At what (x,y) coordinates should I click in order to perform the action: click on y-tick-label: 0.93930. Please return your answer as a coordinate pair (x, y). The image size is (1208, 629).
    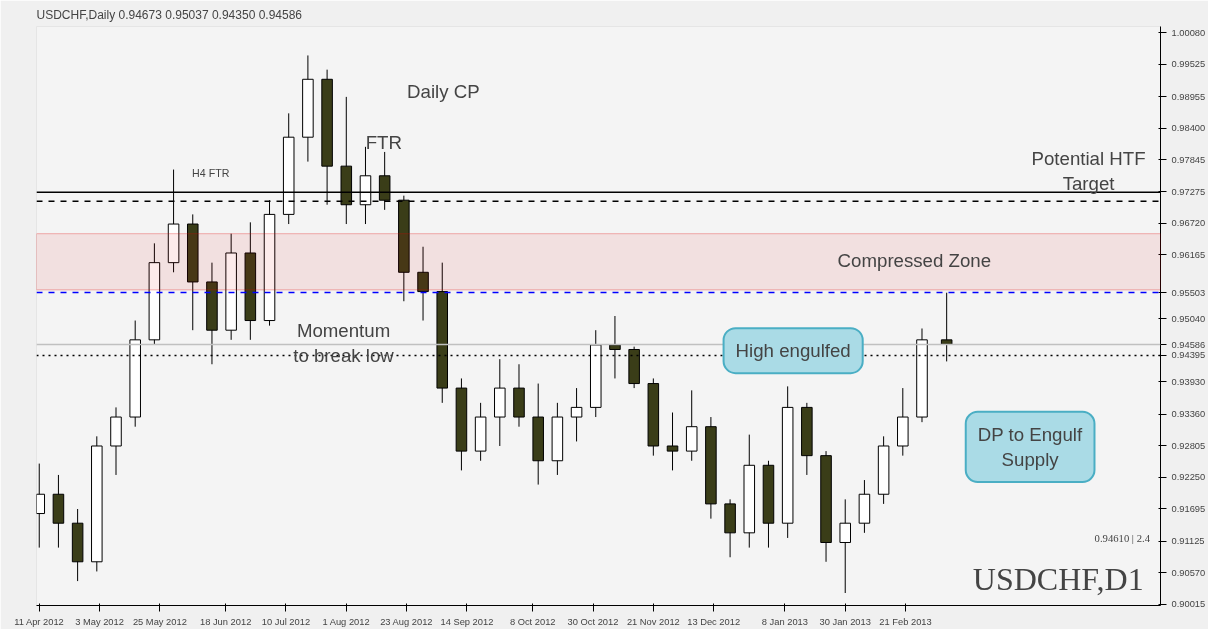
    Looking at the image, I should click on (1188, 381).